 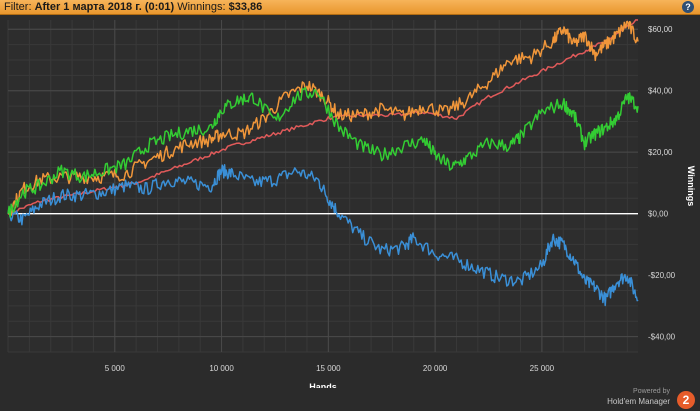 What do you see at coordinates (328, 368) in the screenshot?
I see `x-tick-label: 15 000` at bounding box center [328, 368].